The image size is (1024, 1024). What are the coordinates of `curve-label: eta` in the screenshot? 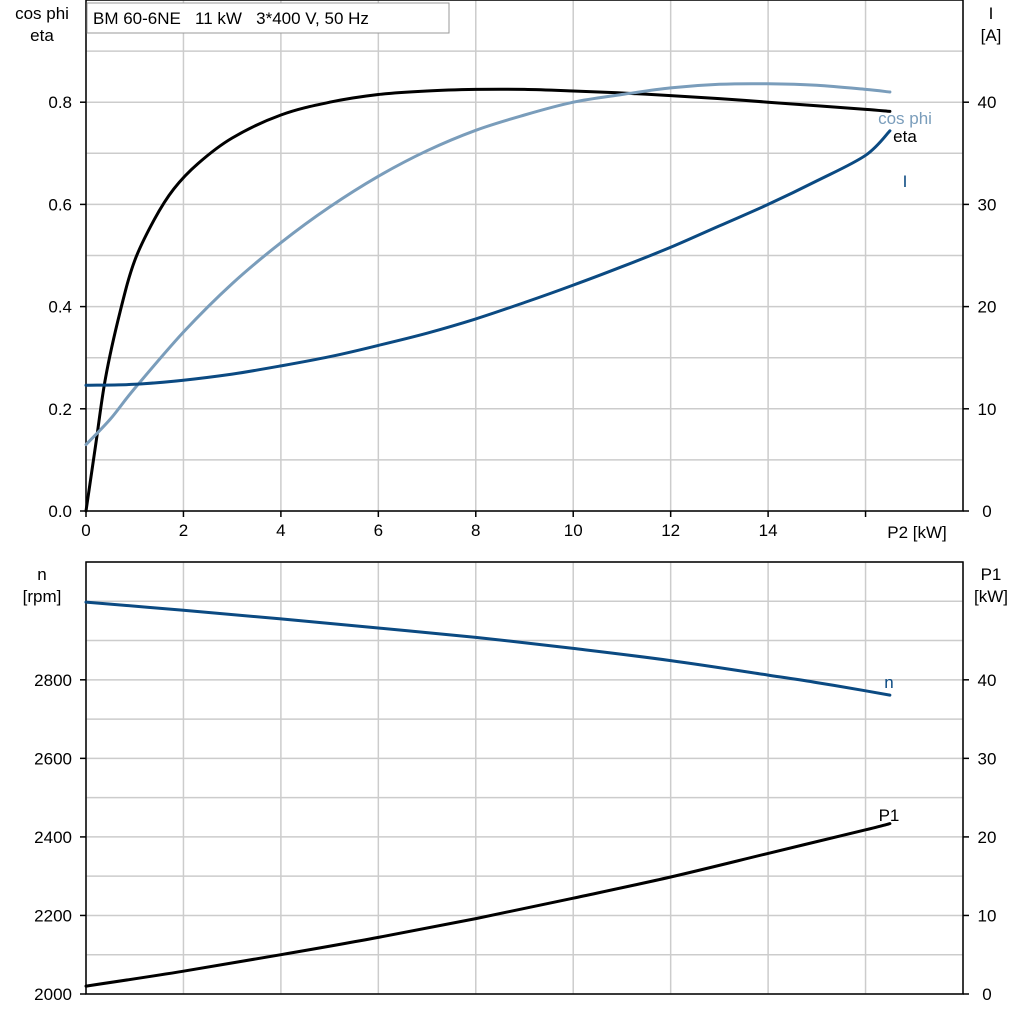 It's located at (905, 136).